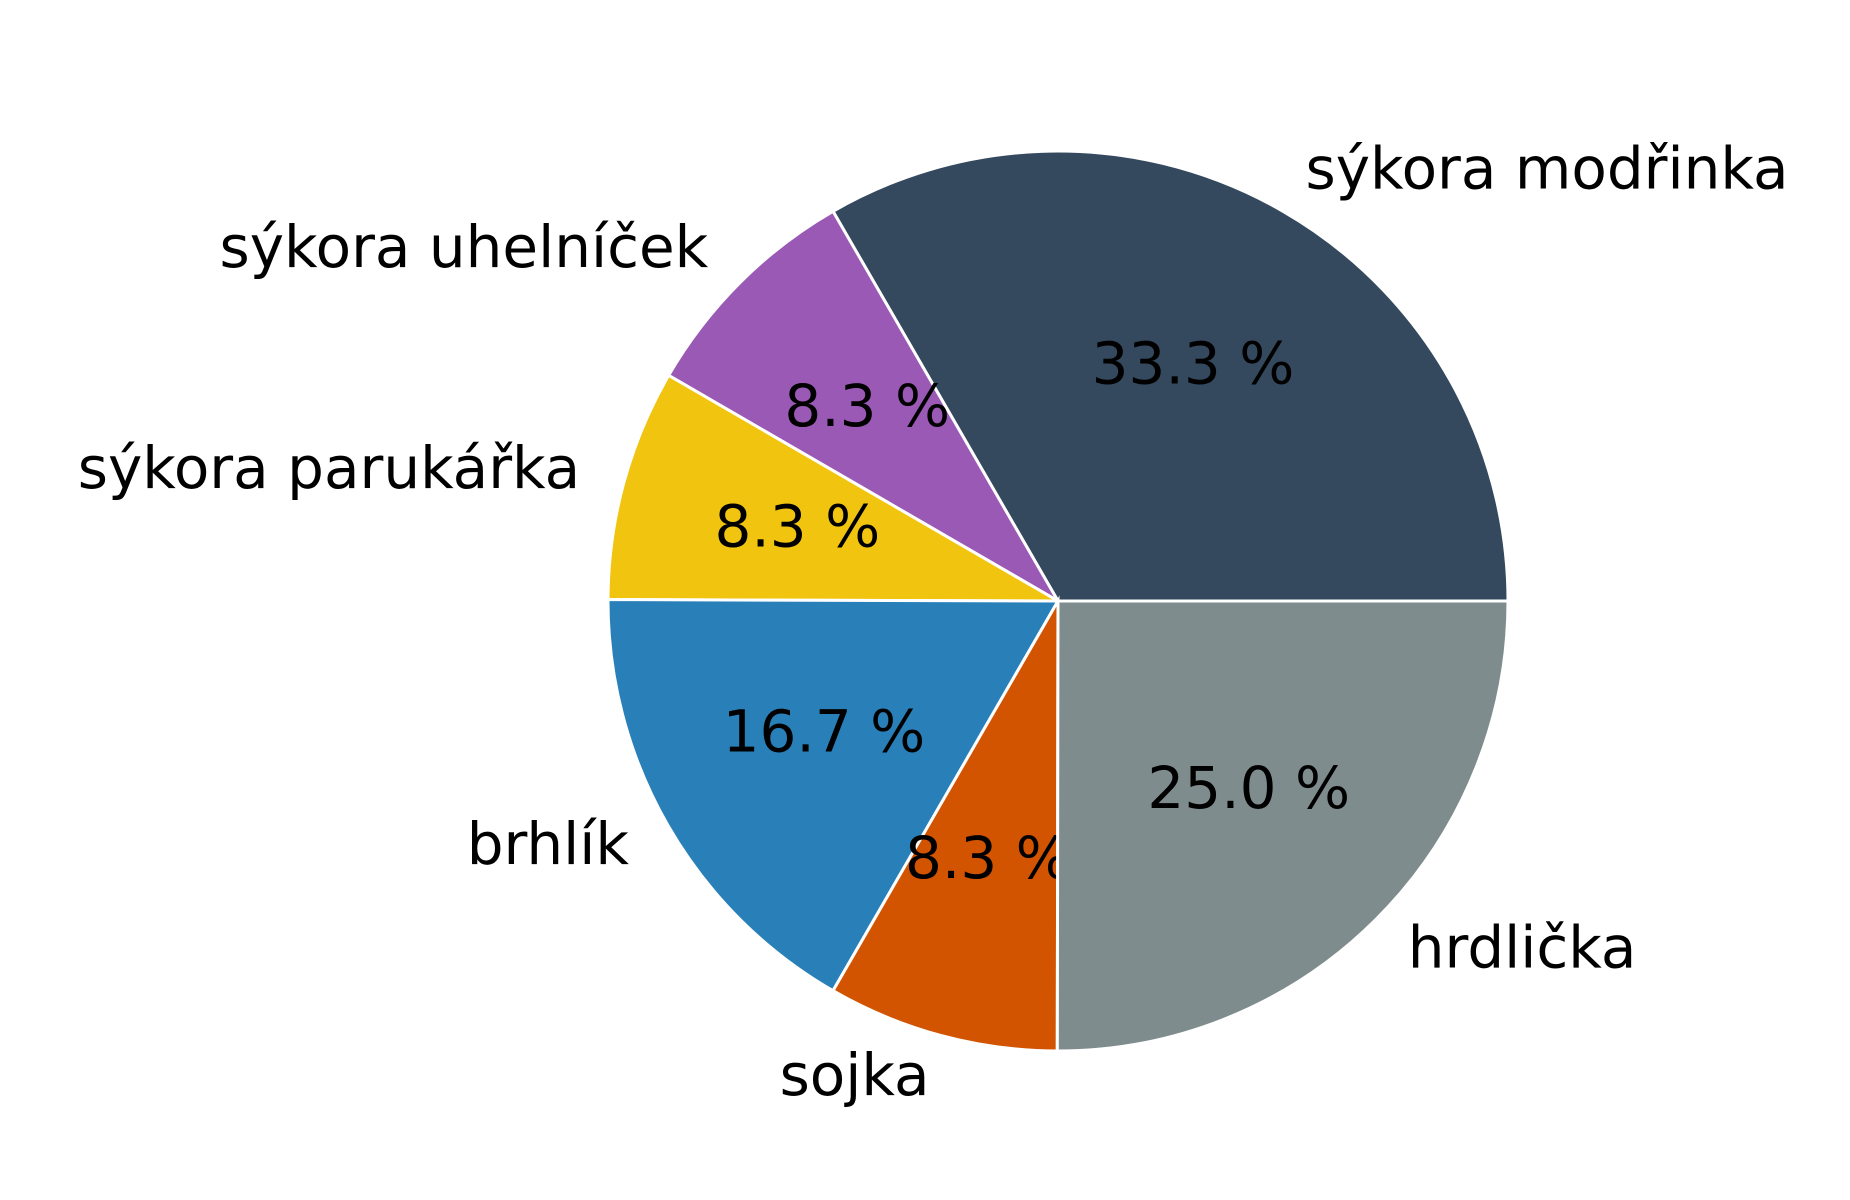 This screenshot has height=1200, width=1850. Describe the element at coordinates (464, 247) in the screenshot. I see `slice-label: sýkora uhelníček` at that location.